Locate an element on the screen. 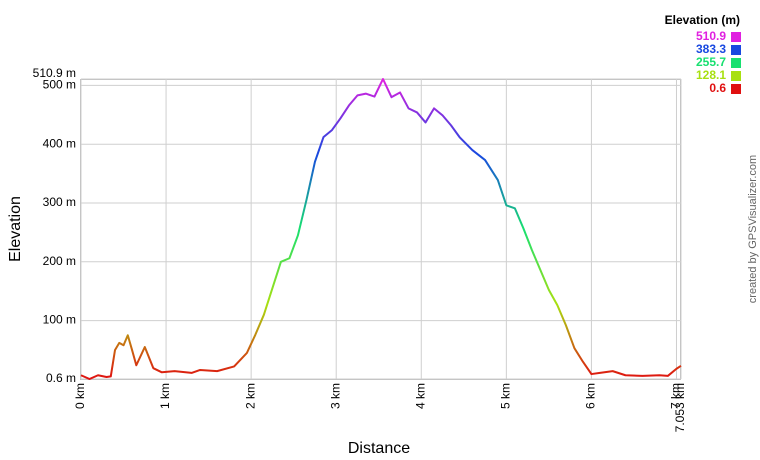  y-tick-label: 500 m is located at coordinates (59, 85).